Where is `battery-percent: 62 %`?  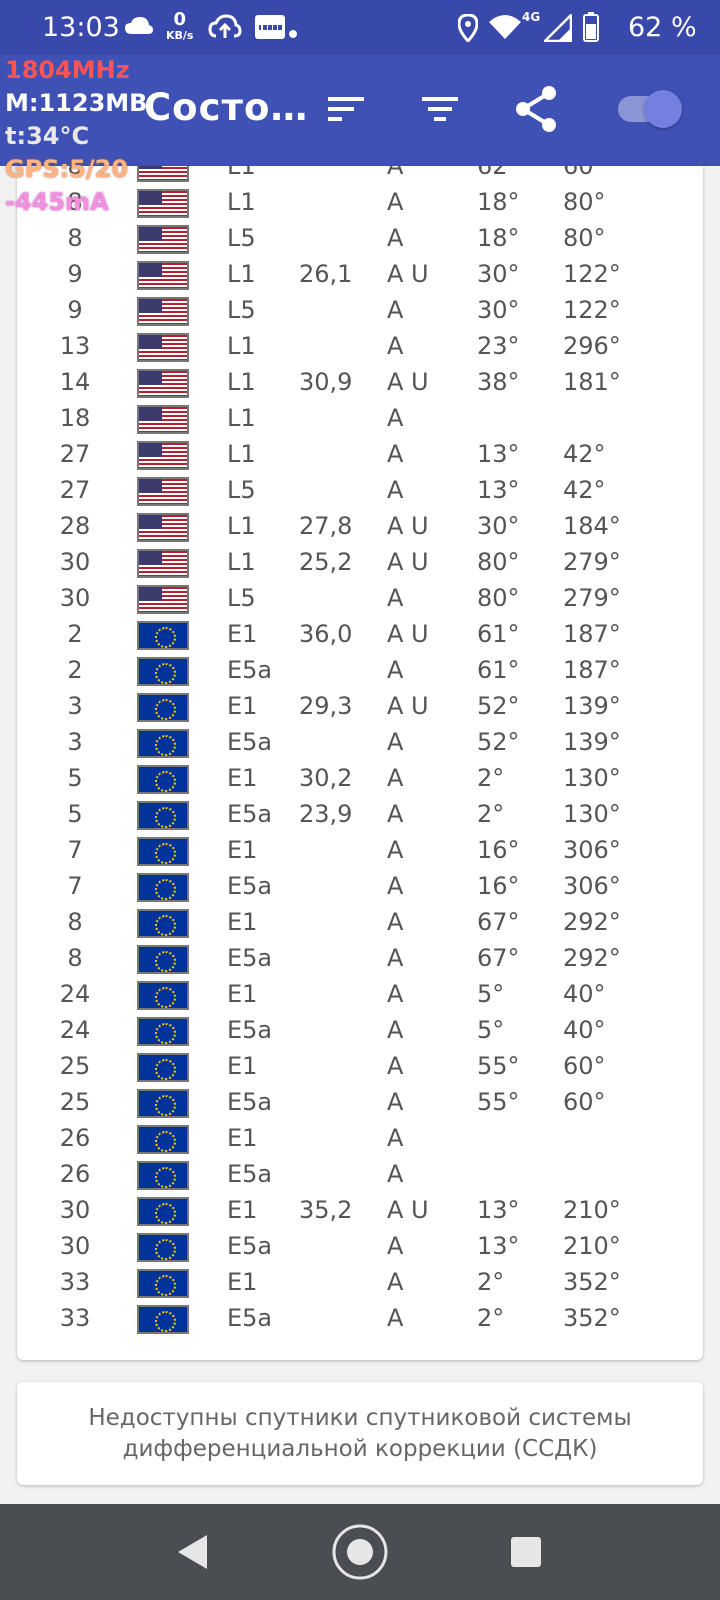 battery-percent: 62 % is located at coordinates (662, 27).